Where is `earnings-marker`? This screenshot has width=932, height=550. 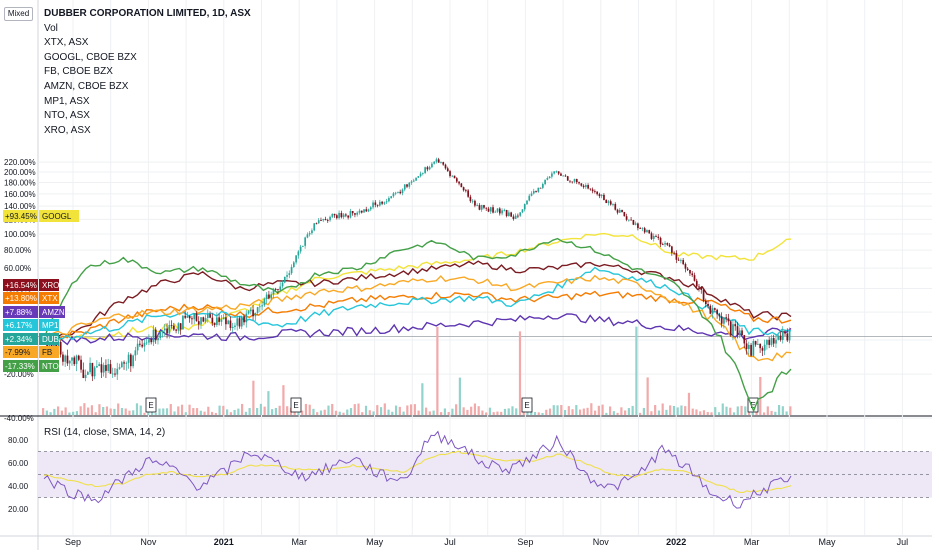 earnings-marker is located at coordinates (296, 405).